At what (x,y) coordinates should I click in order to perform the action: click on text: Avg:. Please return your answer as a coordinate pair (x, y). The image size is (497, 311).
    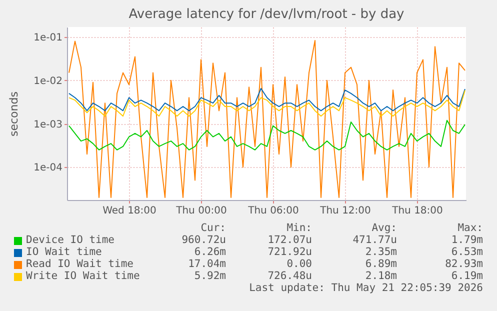
    Looking at the image, I should click on (384, 228).